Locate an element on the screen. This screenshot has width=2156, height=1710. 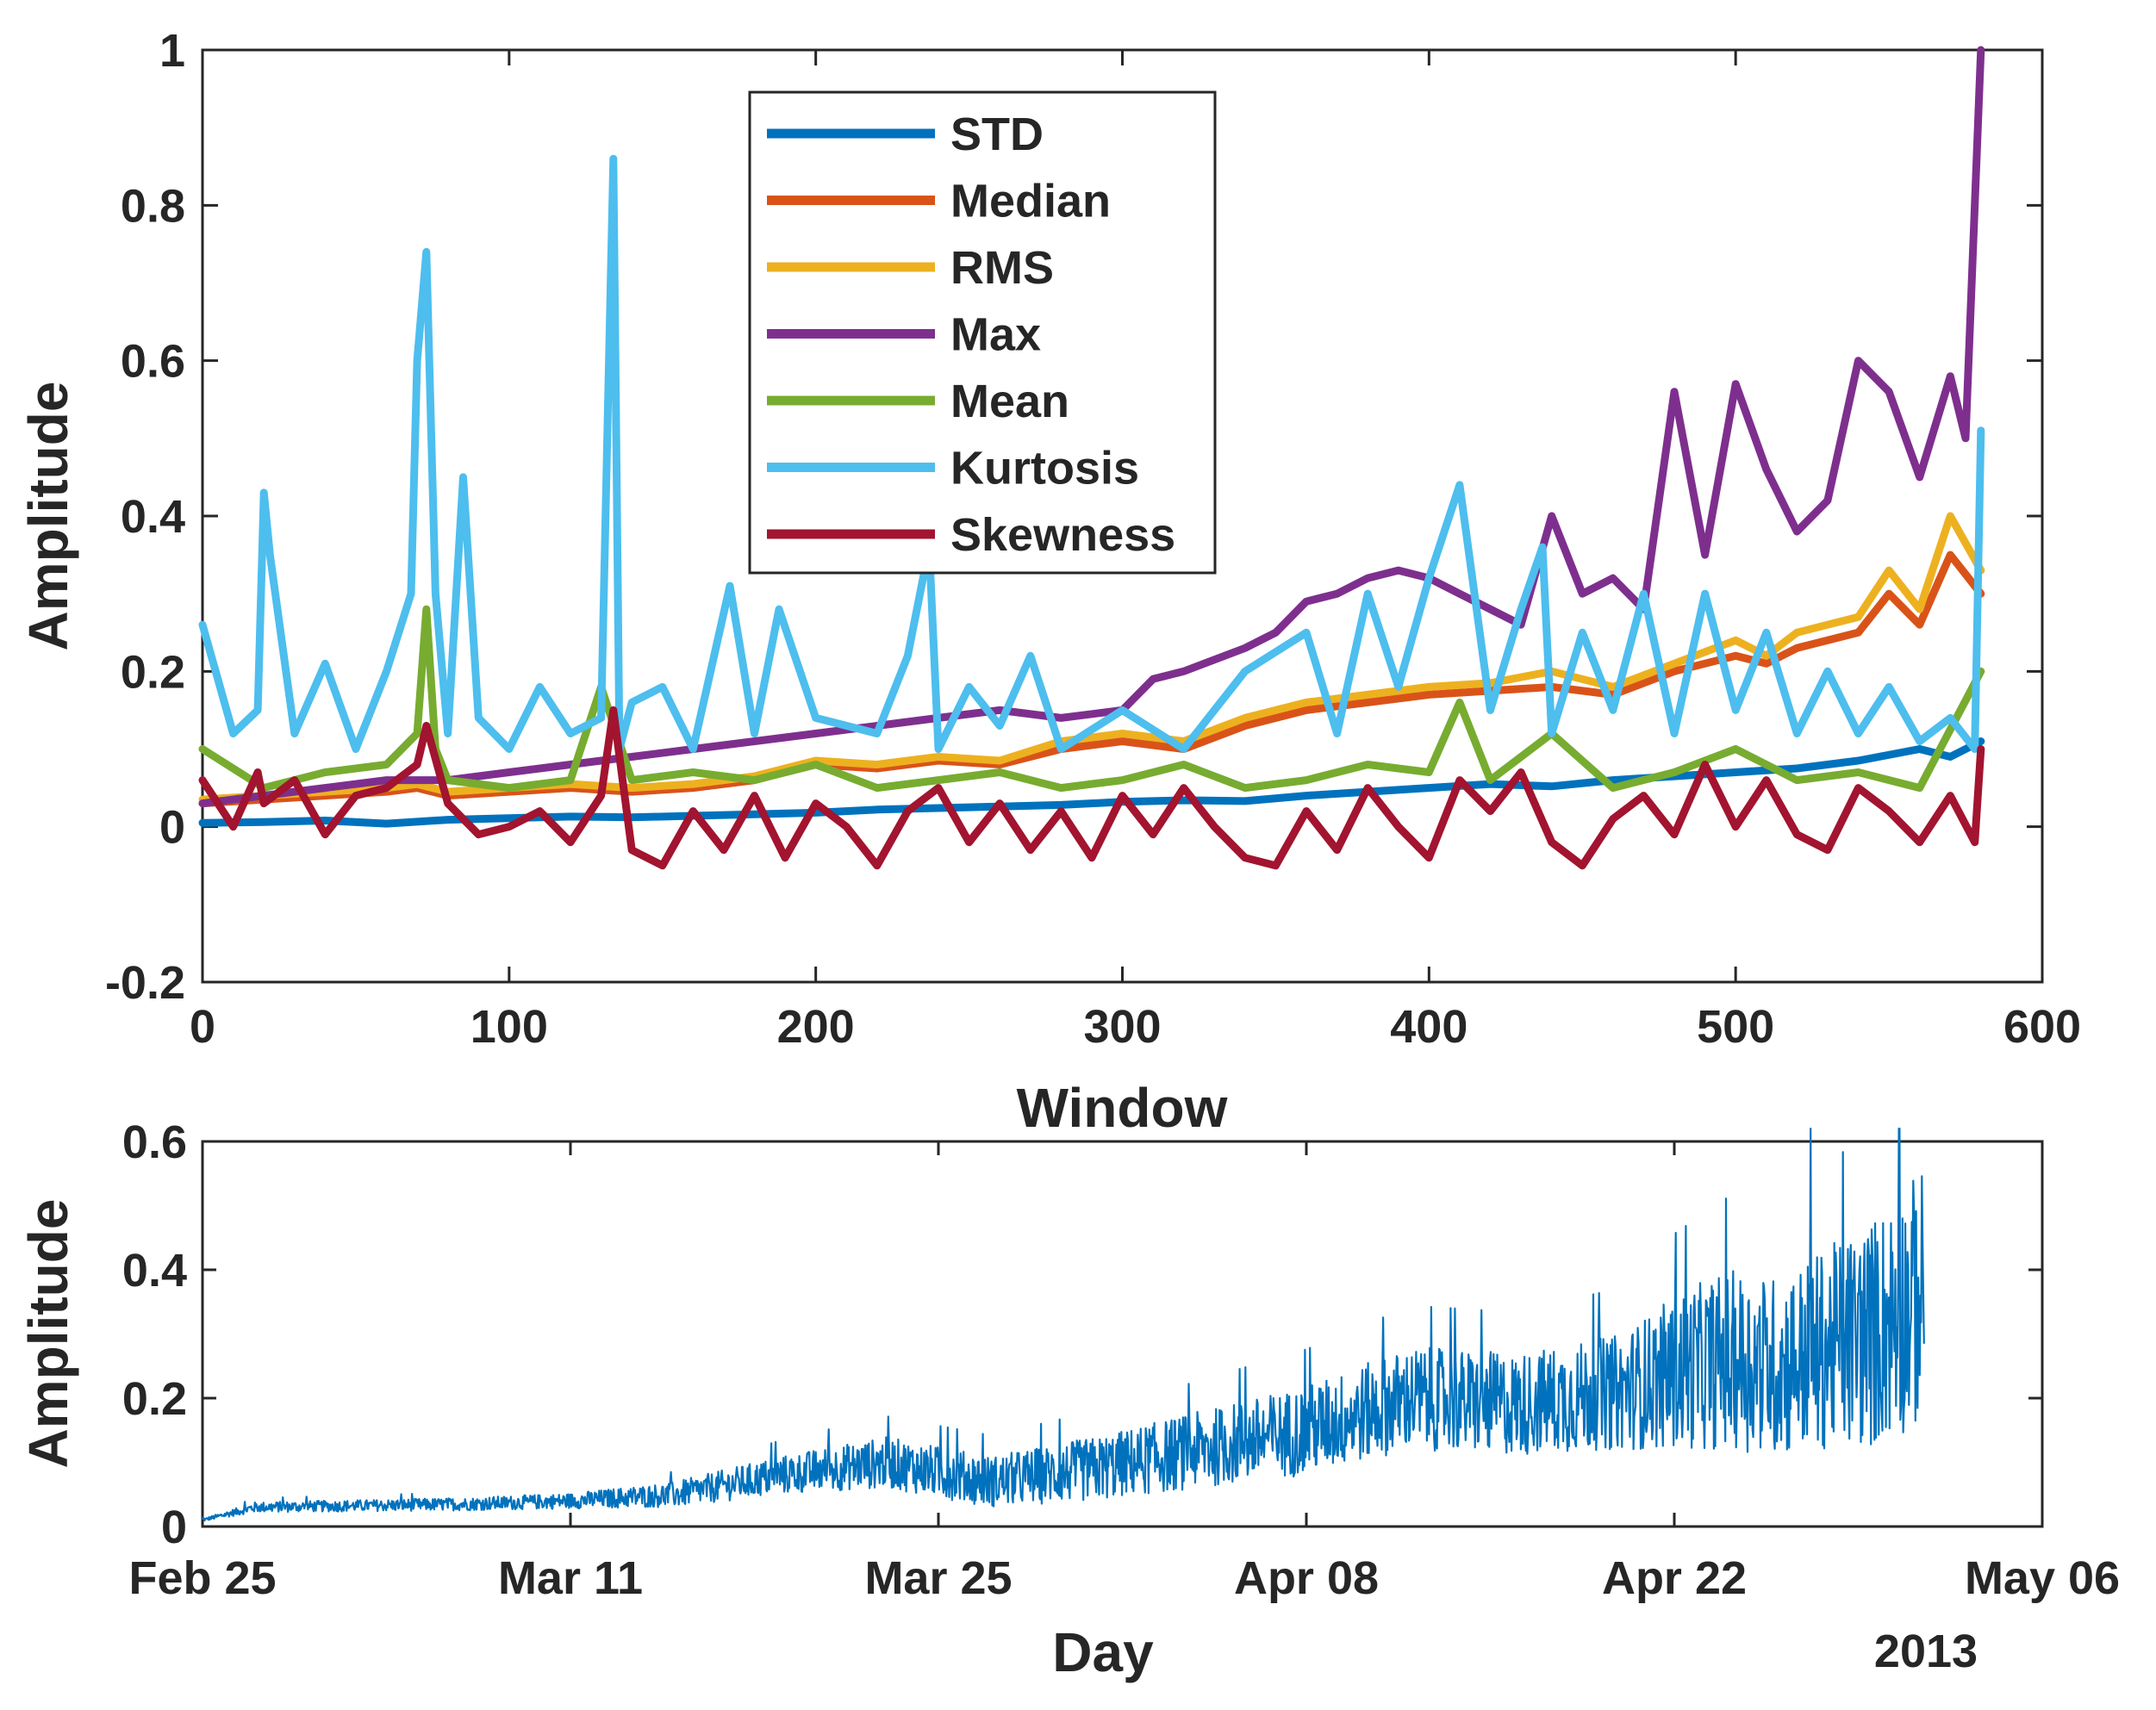
bottom-x-tick-label: Mar 25 is located at coordinates (938, 1578).